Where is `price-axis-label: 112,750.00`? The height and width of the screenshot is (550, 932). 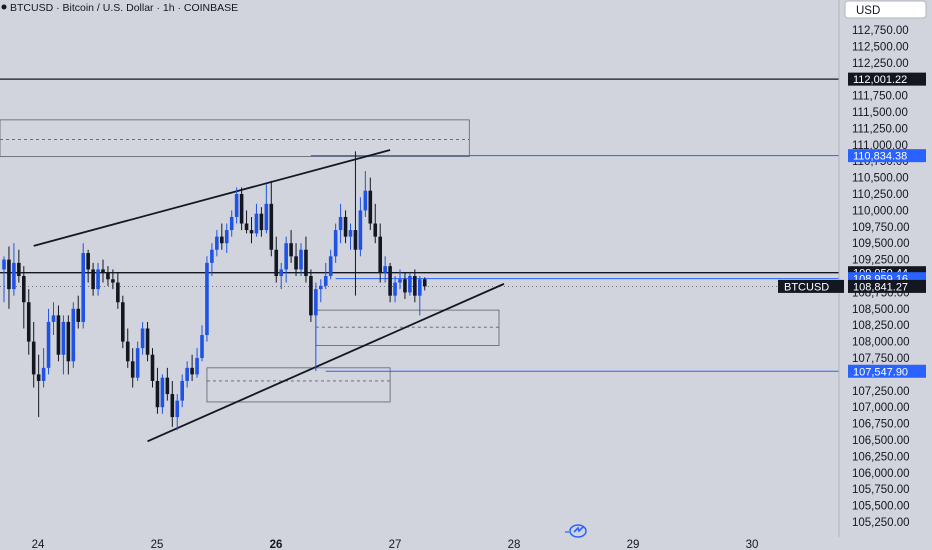 price-axis-label: 112,750.00 is located at coordinates (880, 31).